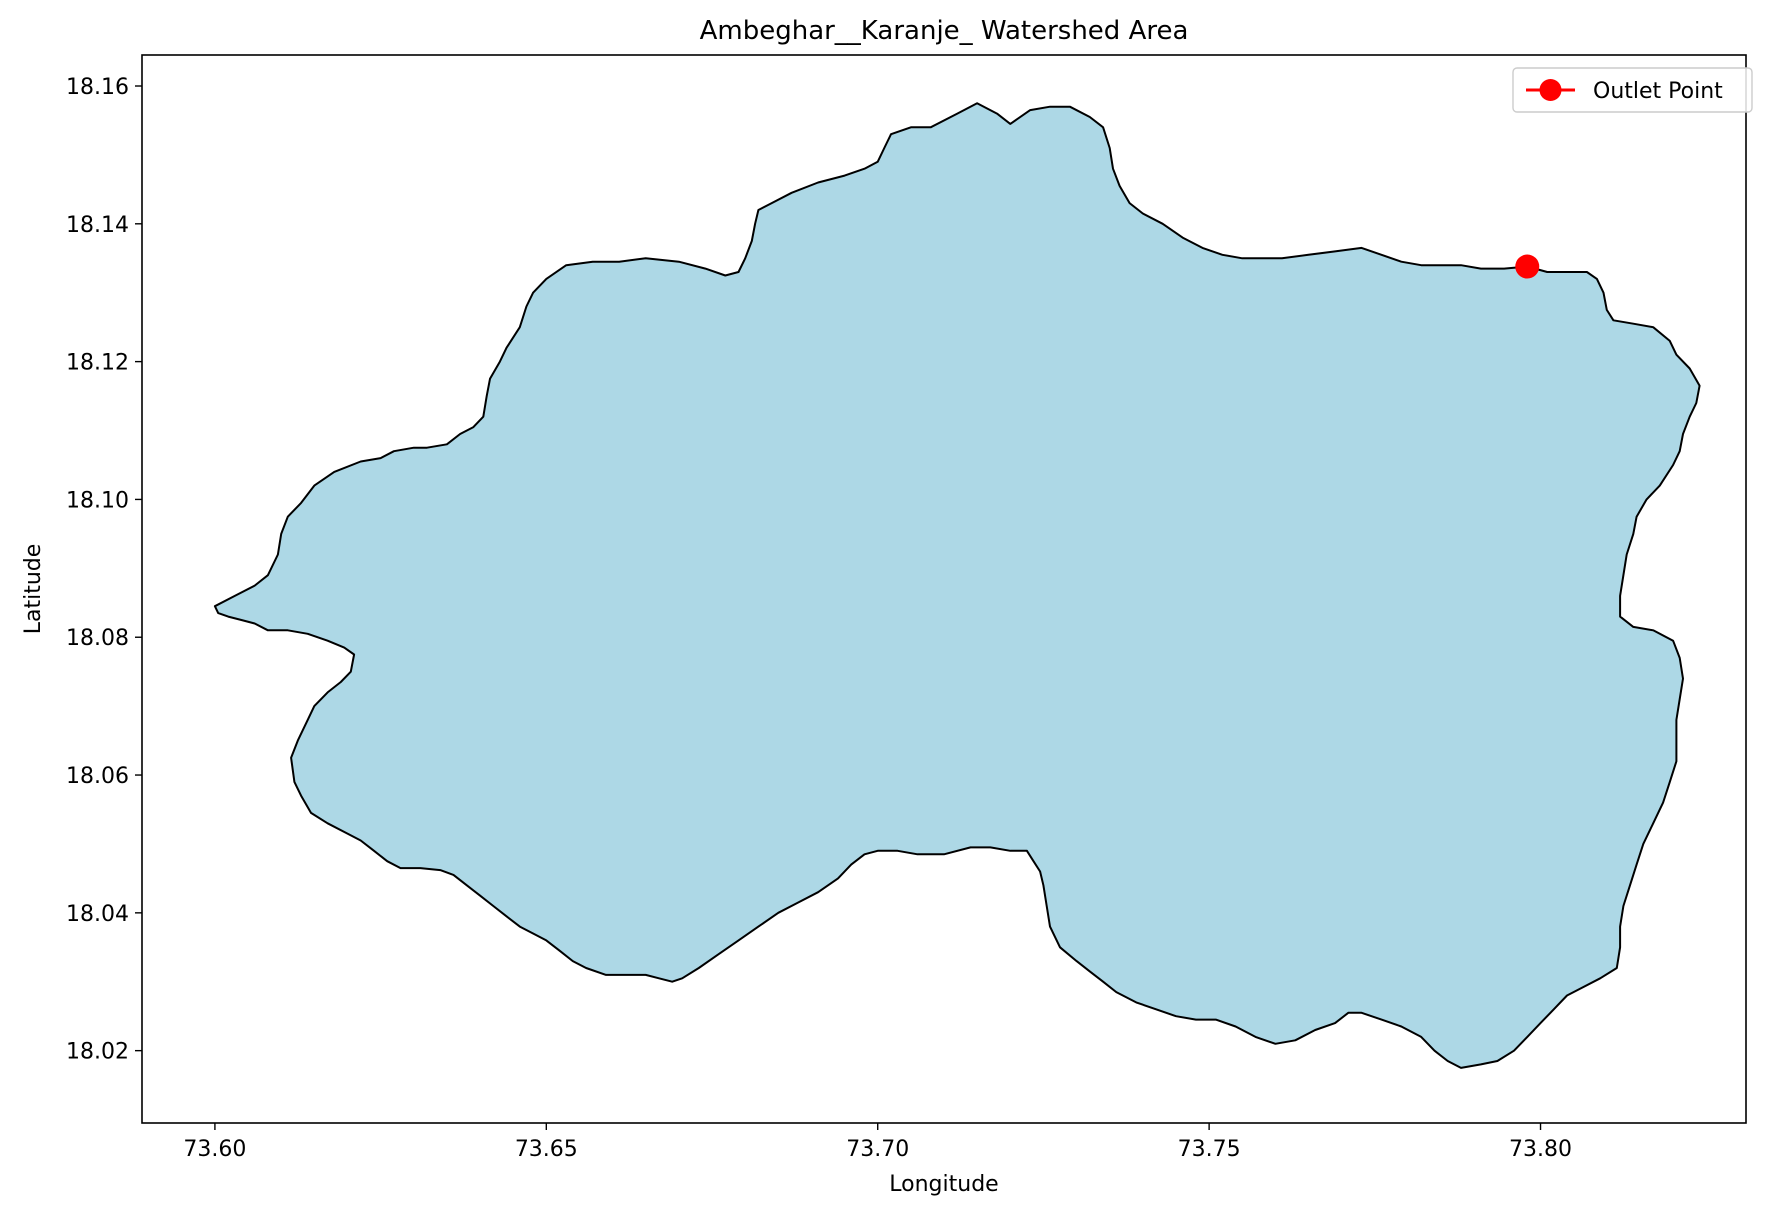 The height and width of the screenshot is (1219, 1780). What do you see at coordinates (1540, 1149) in the screenshot?
I see `x-tick-label: 73.80` at bounding box center [1540, 1149].